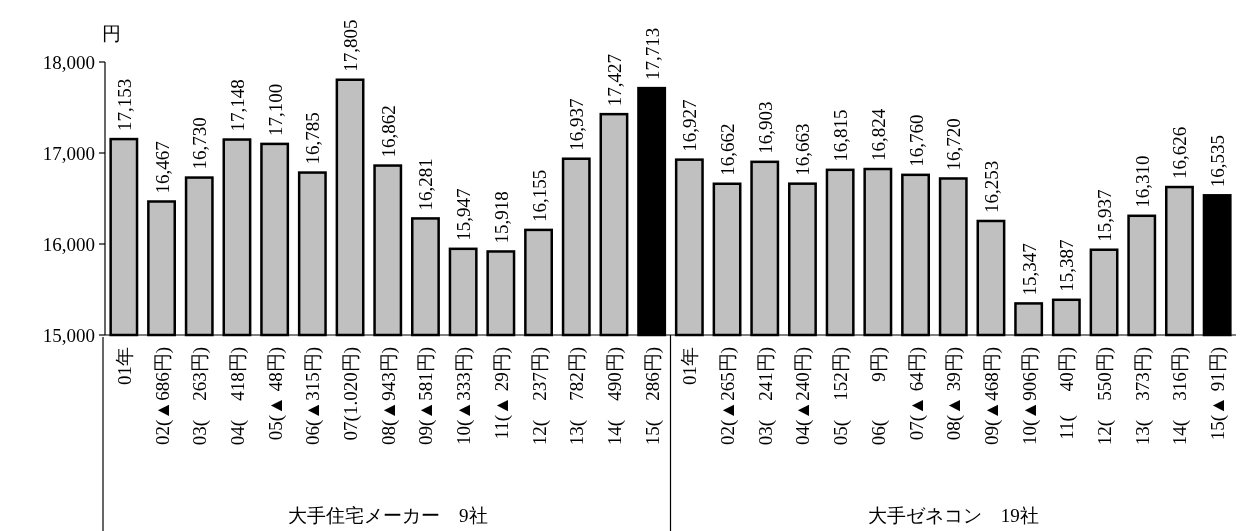  What do you see at coordinates (841, 135) in the screenshot?
I see `data-label: 16,815` at bounding box center [841, 135].